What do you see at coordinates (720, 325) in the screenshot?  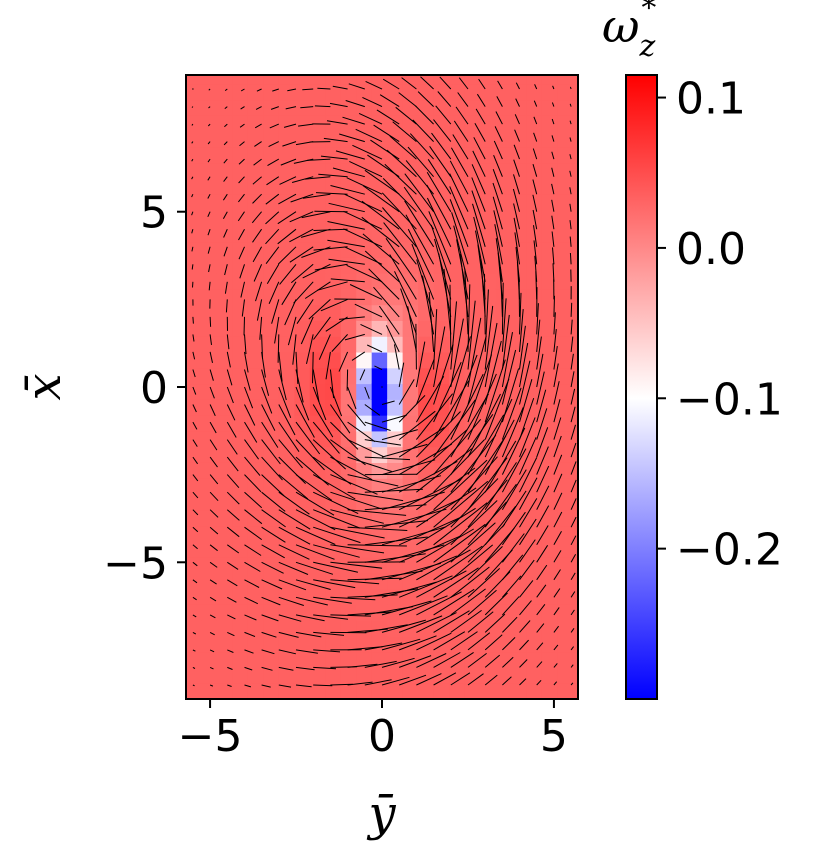 I see `colorbar-ticks: 0.10.0−0.1−0.2` at bounding box center [720, 325].